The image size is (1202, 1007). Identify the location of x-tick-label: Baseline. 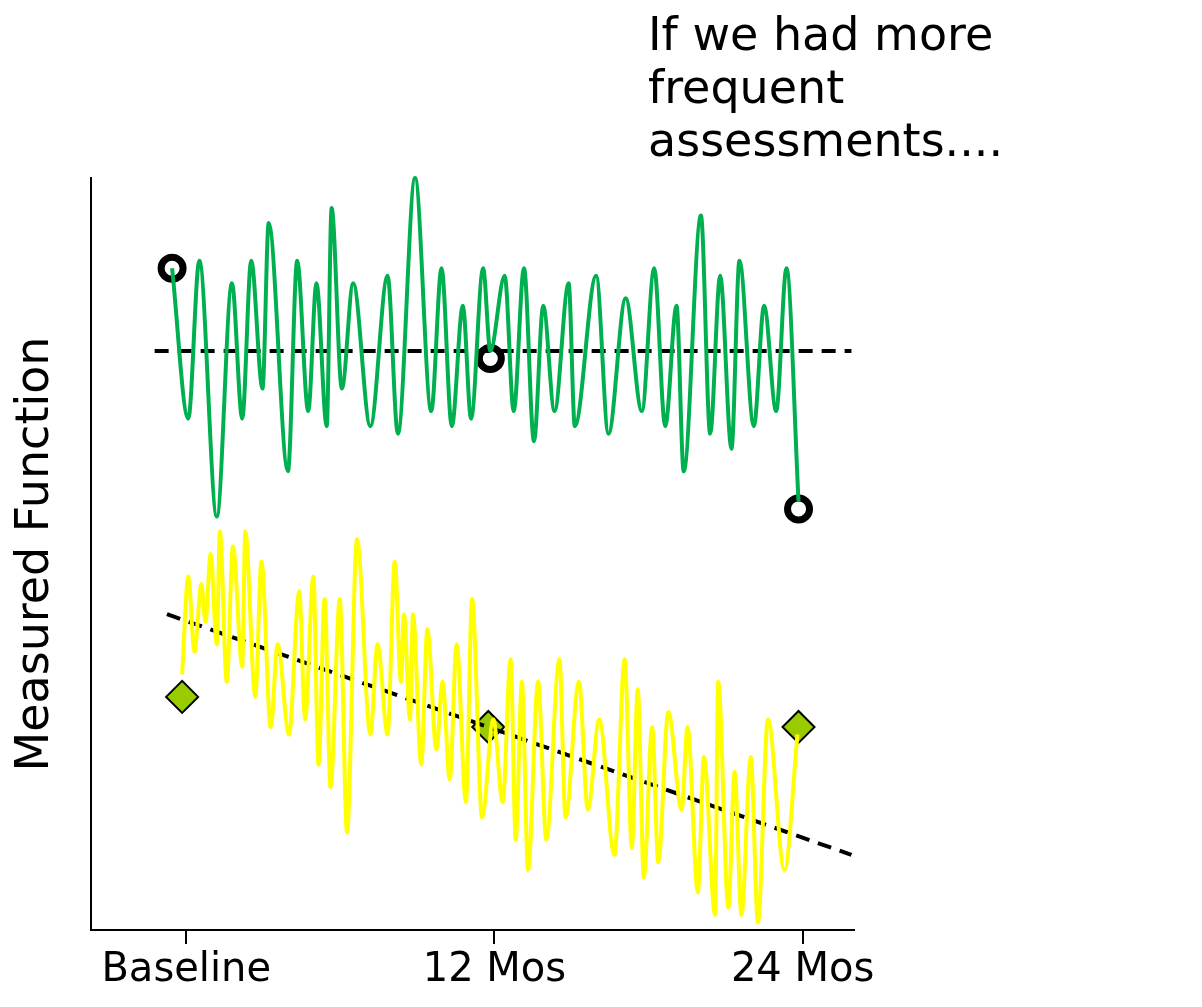
(186, 967).